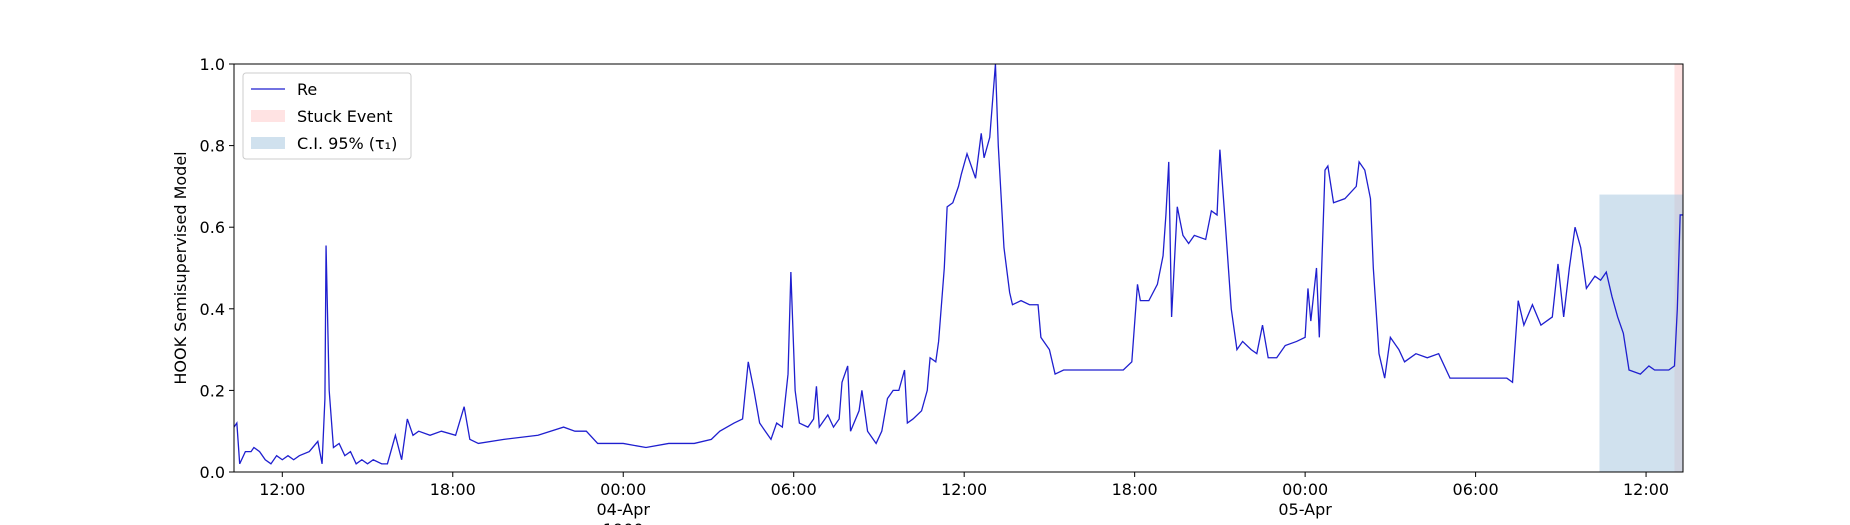 The height and width of the screenshot is (525, 1850). What do you see at coordinates (212, 227) in the screenshot?
I see `y-tick-label: 0.6` at bounding box center [212, 227].